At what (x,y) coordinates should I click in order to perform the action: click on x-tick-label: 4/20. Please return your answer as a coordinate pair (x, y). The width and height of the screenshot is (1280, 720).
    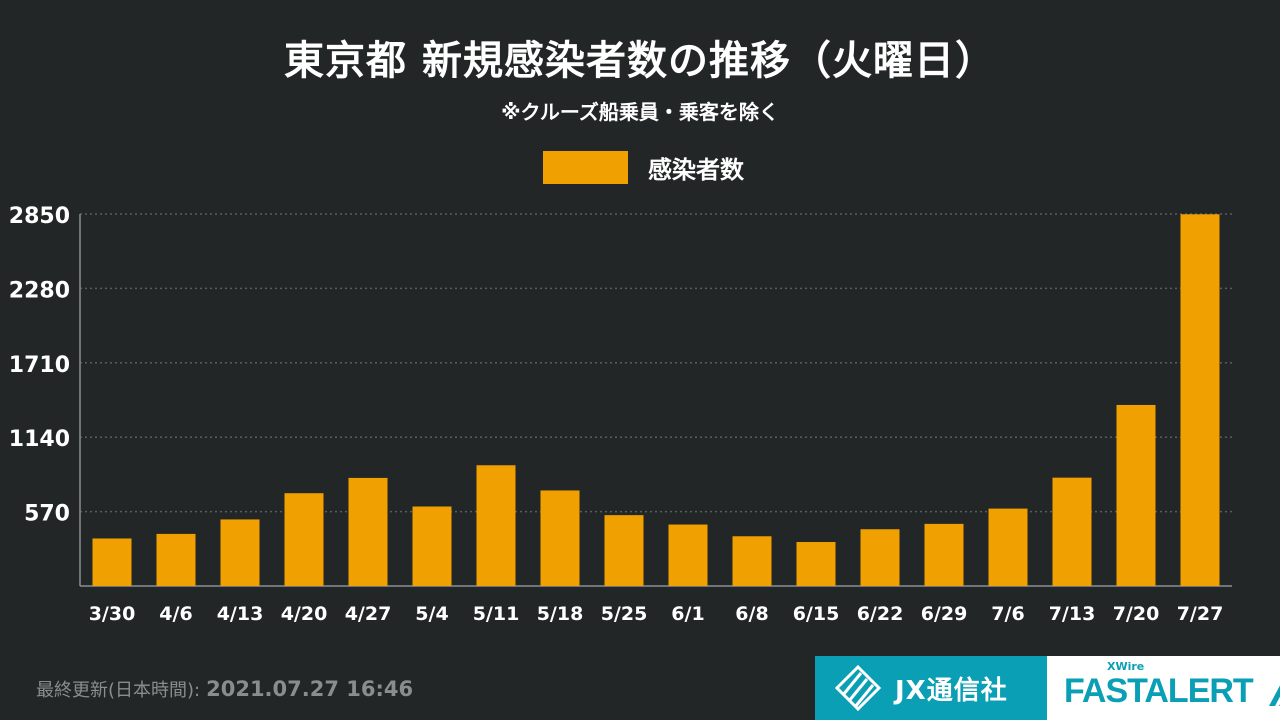
    Looking at the image, I should click on (304, 614).